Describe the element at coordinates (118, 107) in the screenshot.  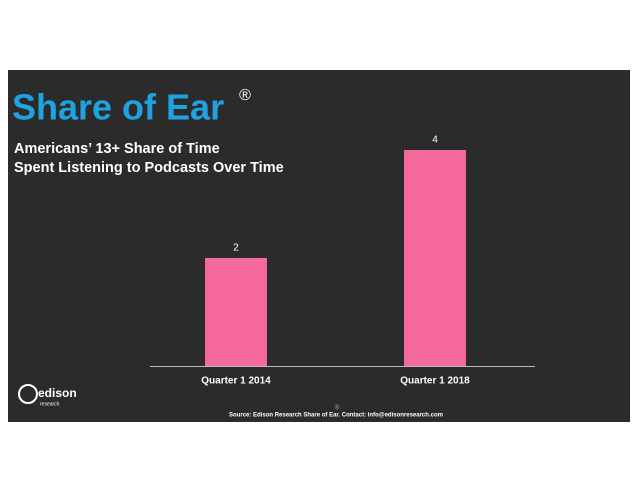
I see `chart-title: Share of Ear` at that location.